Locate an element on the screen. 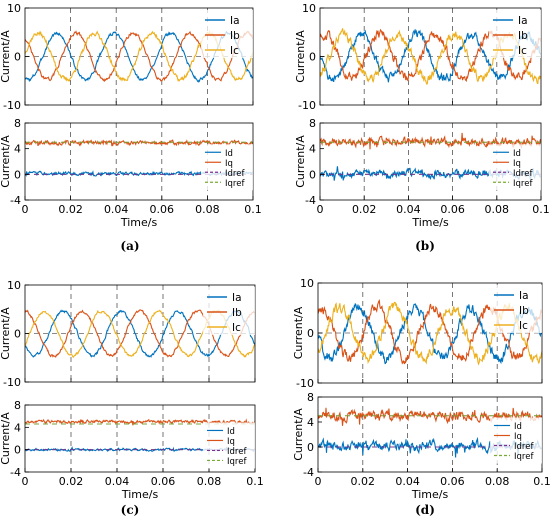  panel-caption: (b) is located at coordinates (425, 246).